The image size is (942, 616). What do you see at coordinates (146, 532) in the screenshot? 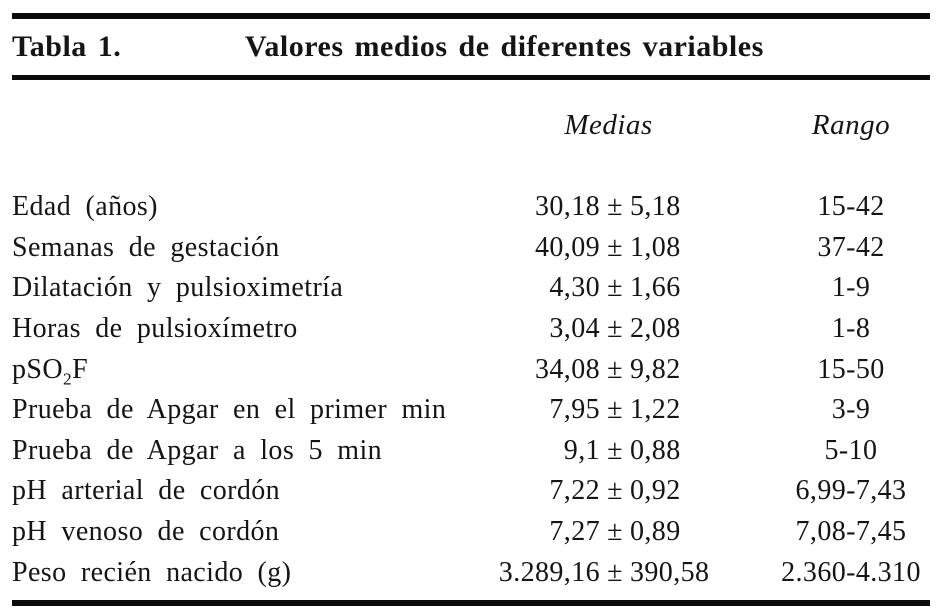
I see `row-label: pH venoso de cordón` at bounding box center [146, 532].